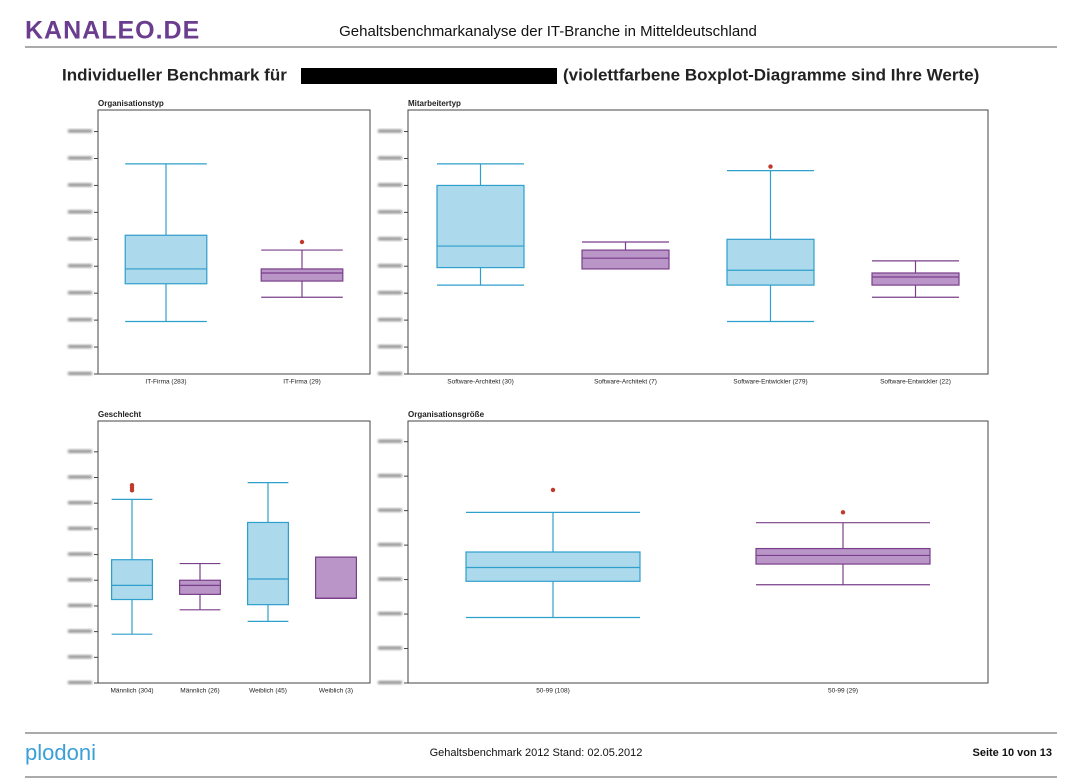 This screenshot has height=779, width=1080. What do you see at coordinates (112, 31) in the screenshot?
I see `header-logo: kanaleo.de` at bounding box center [112, 31].